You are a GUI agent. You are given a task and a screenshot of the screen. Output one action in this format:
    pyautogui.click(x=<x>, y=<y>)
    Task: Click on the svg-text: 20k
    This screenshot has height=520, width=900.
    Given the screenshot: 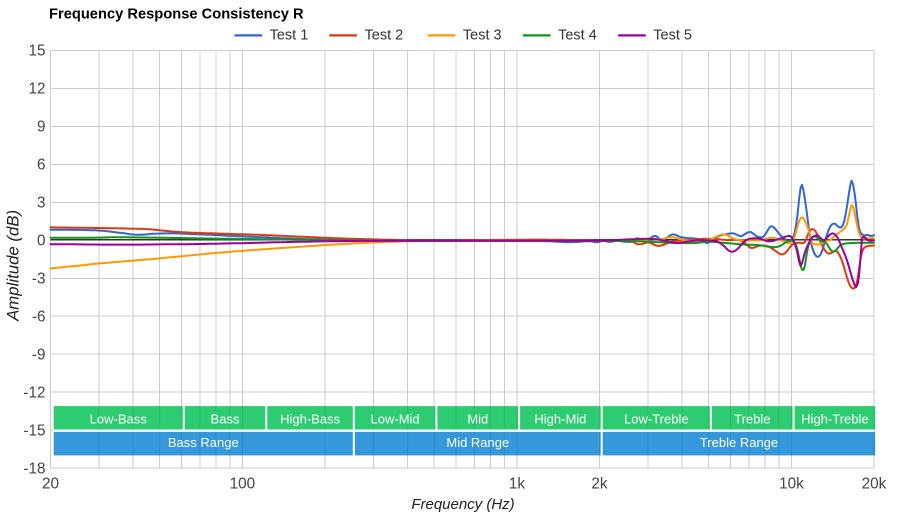 What is the action you would take?
    pyautogui.click(x=874, y=484)
    